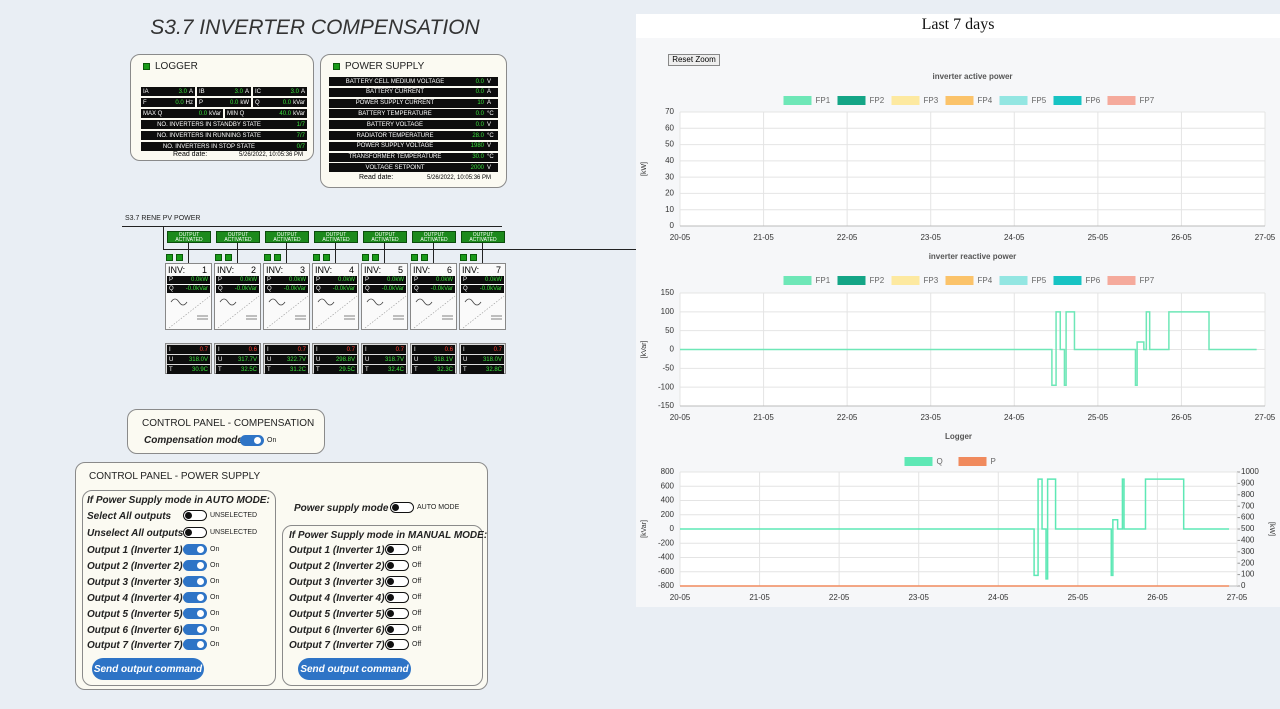 Image resolution: width=1280 pixels, height=709 pixels. Describe the element at coordinates (433, 296) in the screenshot. I see `inverter: INV: 6 P 0.0kW Q -0.0kVar` at that location.